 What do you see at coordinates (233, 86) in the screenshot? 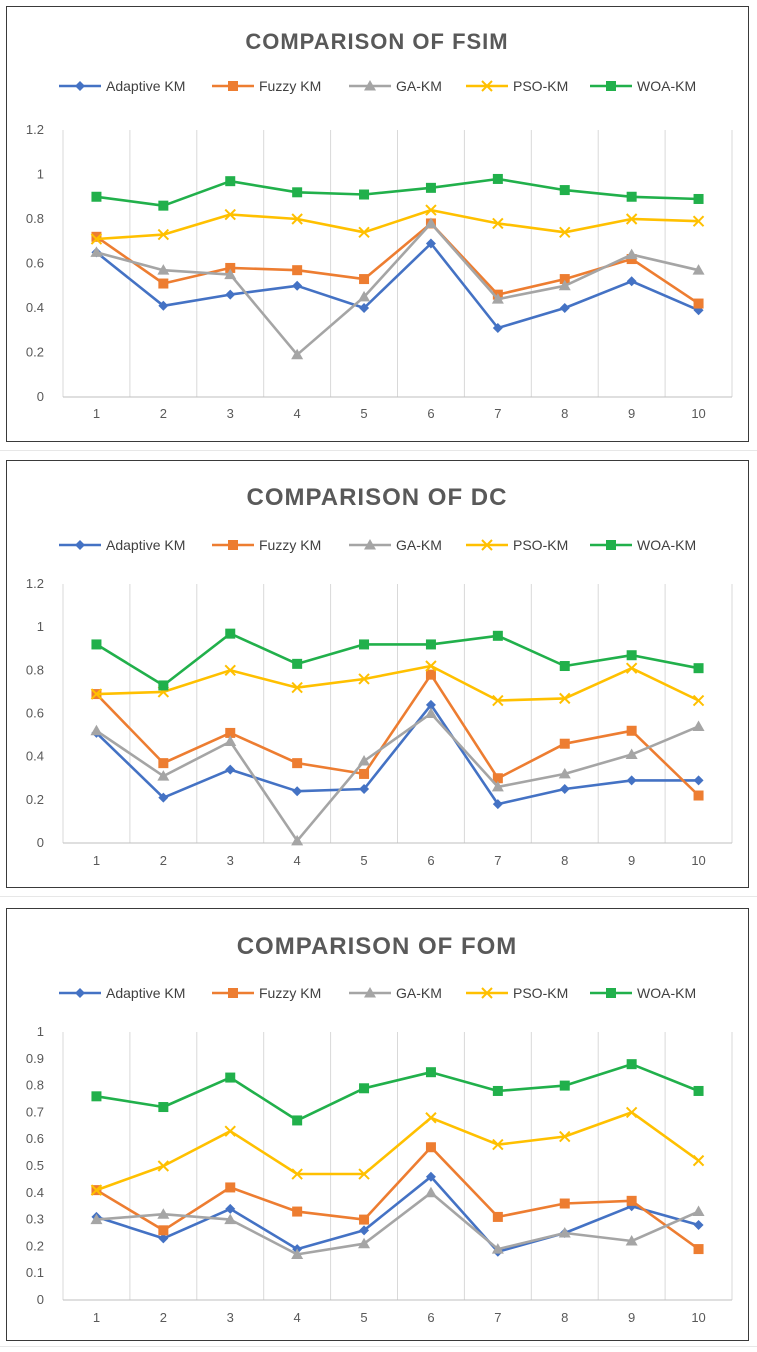
I see `legend-marker-fuzzy-km` at bounding box center [233, 86].